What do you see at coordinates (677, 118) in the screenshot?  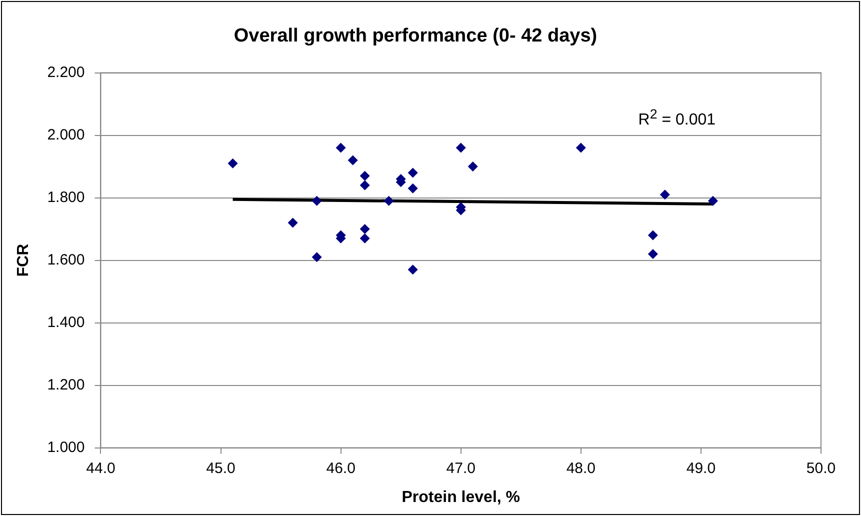 I see `annotation: R$^{2}$ = 0.001` at bounding box center [677, 118].